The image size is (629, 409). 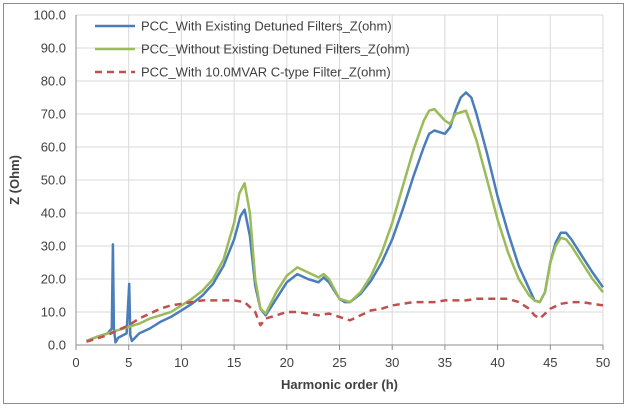 What do you see at coordinates (53, 279) in the screenshot?
I see `y-tick-label: 20.0` at bounding box center [53, 279].